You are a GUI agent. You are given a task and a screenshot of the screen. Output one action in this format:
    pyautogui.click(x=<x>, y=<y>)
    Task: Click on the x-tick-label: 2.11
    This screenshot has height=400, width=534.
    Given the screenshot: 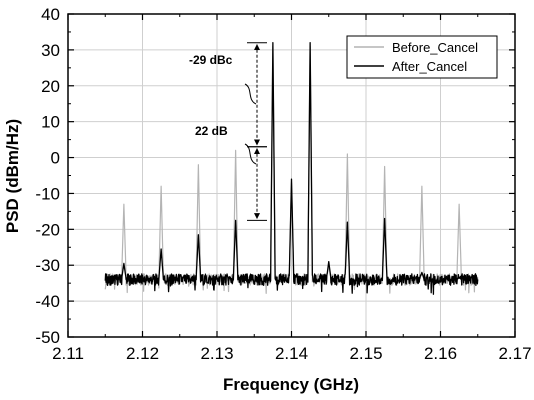 What is the action you would take?
    pyautogui.click(x=68, y=353)
    